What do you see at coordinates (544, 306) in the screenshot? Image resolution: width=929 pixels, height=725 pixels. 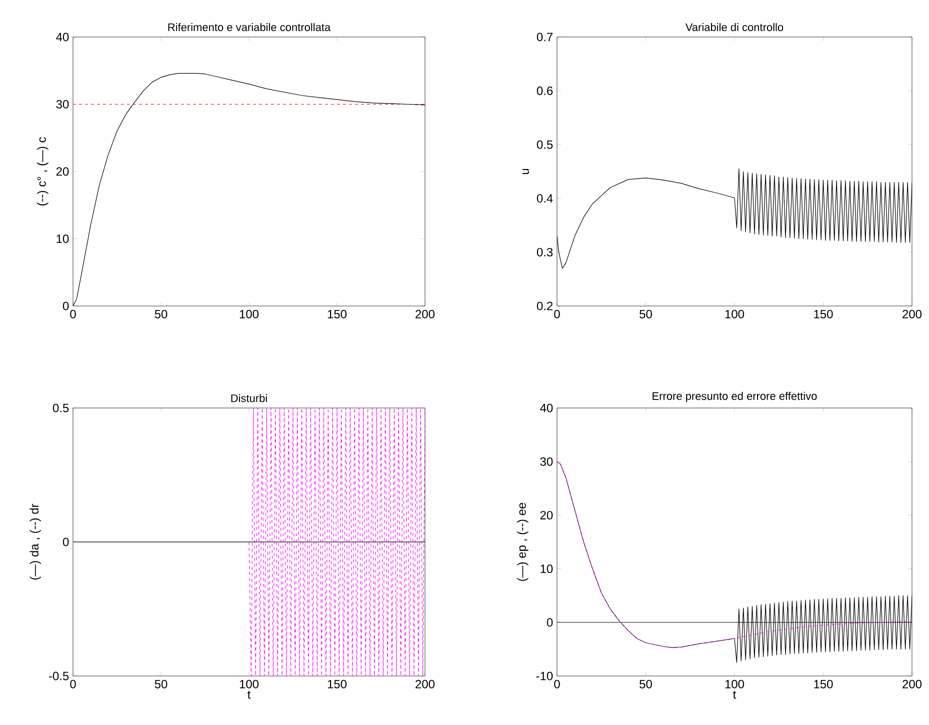 I see `y-tick-label: 0.2` at bounding box center [544, 306].